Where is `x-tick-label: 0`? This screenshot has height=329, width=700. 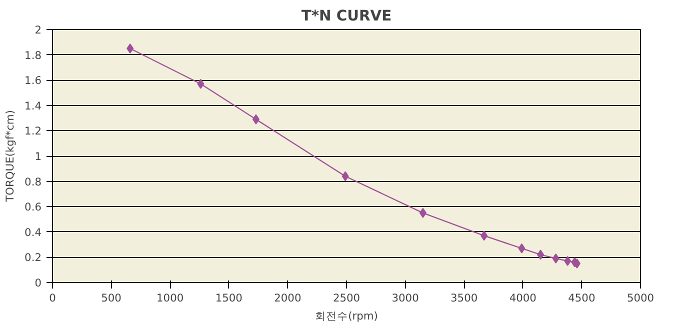 x-tick-label: 0 is located at coordinates (52, 298).